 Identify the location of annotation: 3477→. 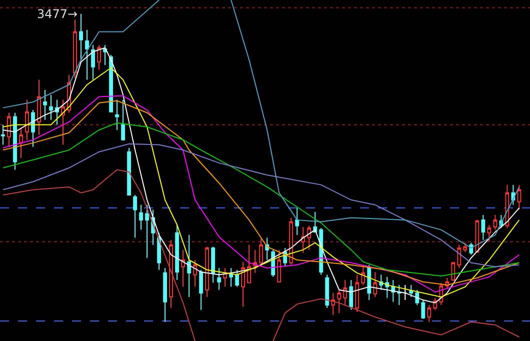
(57, 14).